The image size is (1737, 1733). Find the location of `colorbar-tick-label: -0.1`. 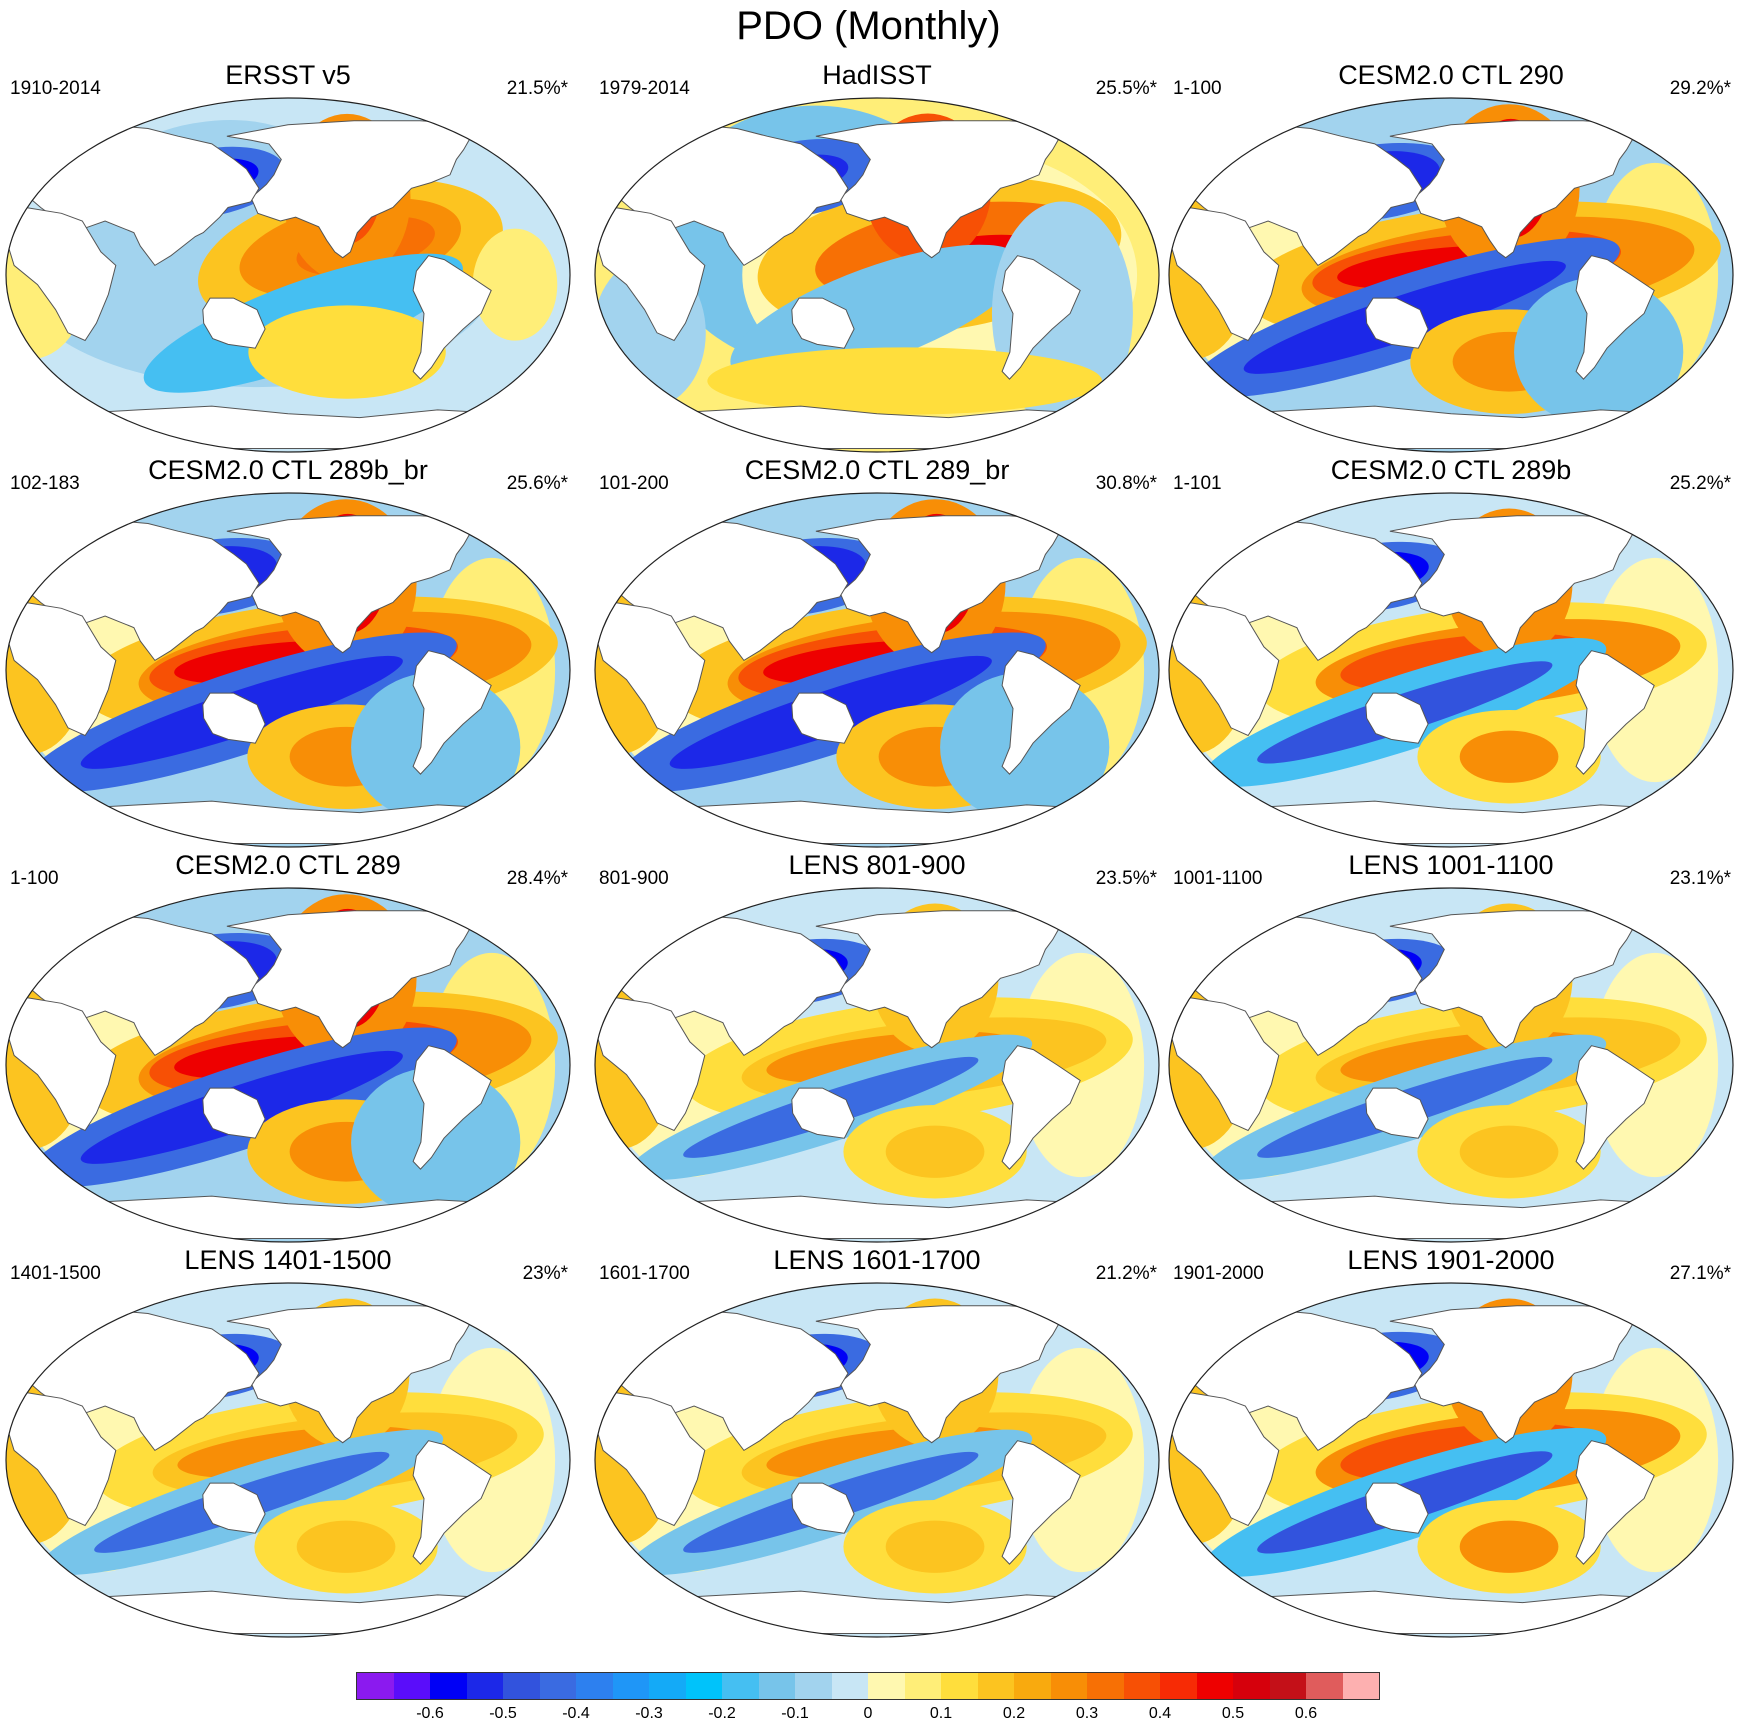

colorbar-tick-label: -0.1 is located at coordinates (795, 1713).